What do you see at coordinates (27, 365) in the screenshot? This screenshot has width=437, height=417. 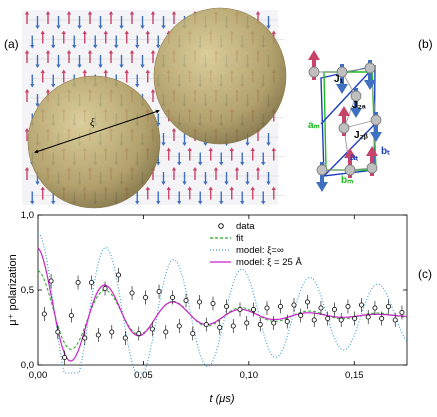 I see `y-tick-label: 0,0` at bounding box center [27, 365].